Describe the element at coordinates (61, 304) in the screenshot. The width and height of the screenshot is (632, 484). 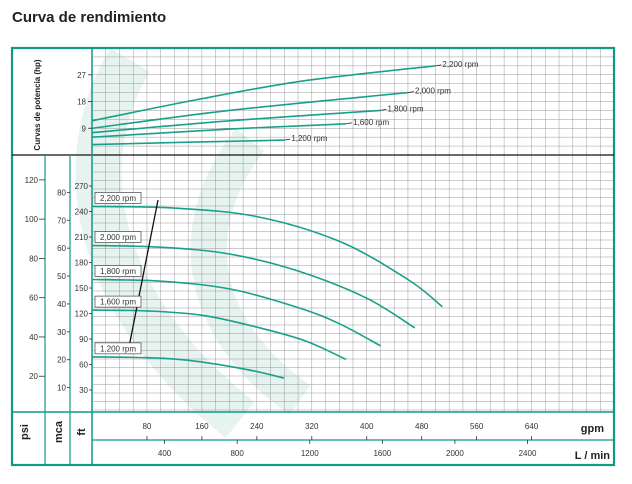
I see `mca-tick-label: 40` at that location.